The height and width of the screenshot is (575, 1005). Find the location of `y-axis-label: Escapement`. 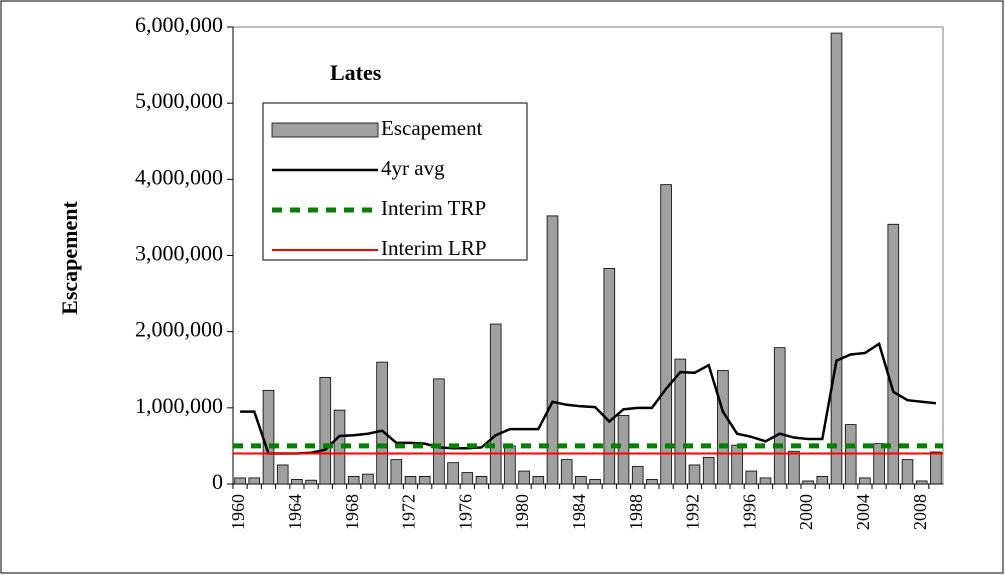

y-axis-label: Escapement is located at coordinates (69, 258).